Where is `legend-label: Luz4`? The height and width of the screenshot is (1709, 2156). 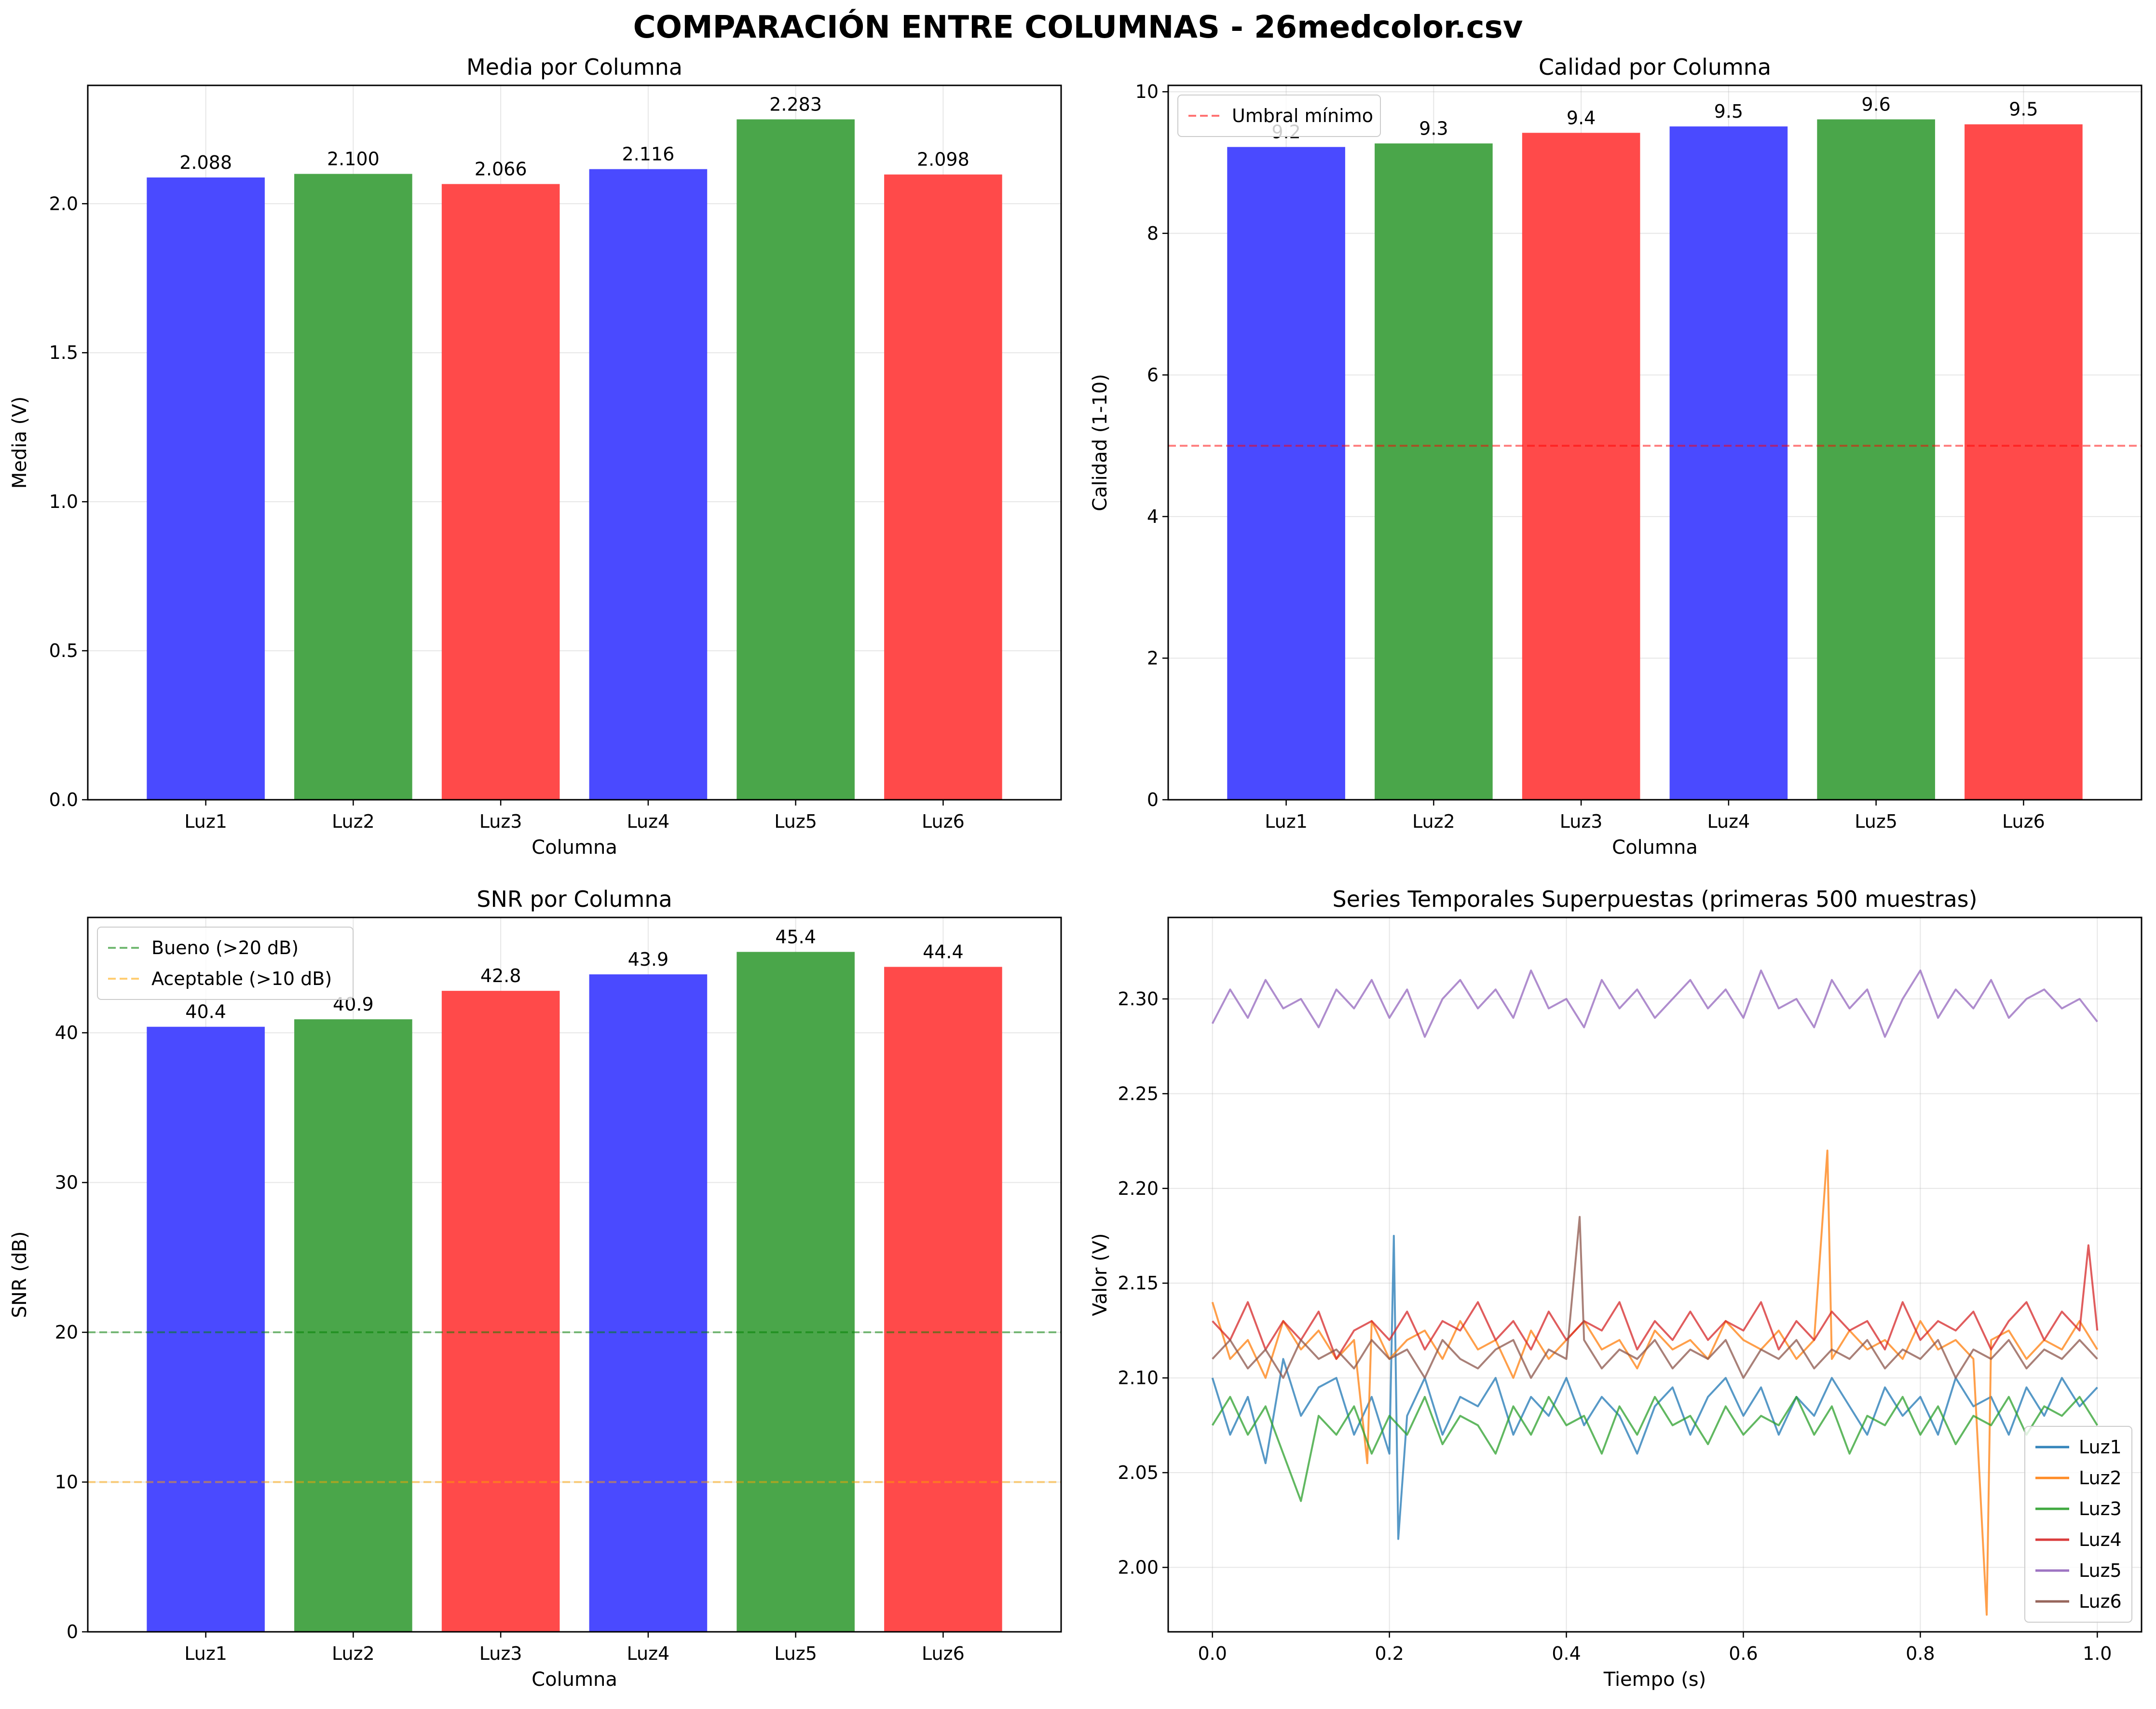 legend-label: Luz4 is located at coordinates (2100, 1539).